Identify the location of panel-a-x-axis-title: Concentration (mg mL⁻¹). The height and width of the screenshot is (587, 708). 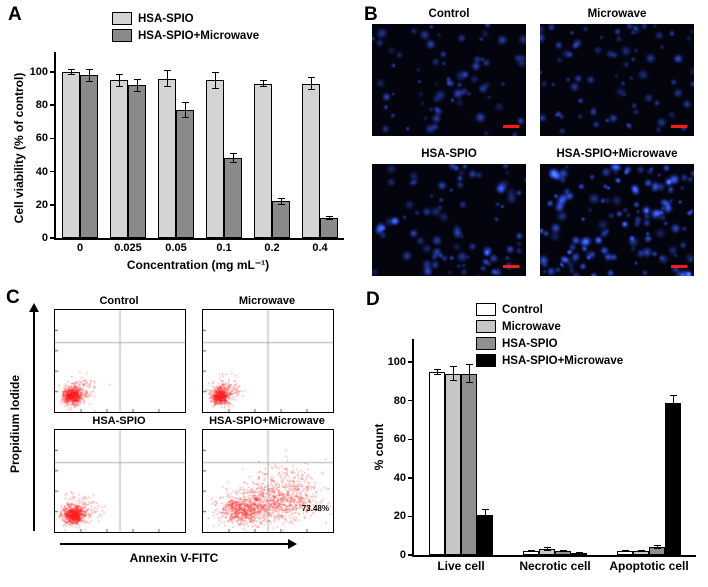
(198, 265).